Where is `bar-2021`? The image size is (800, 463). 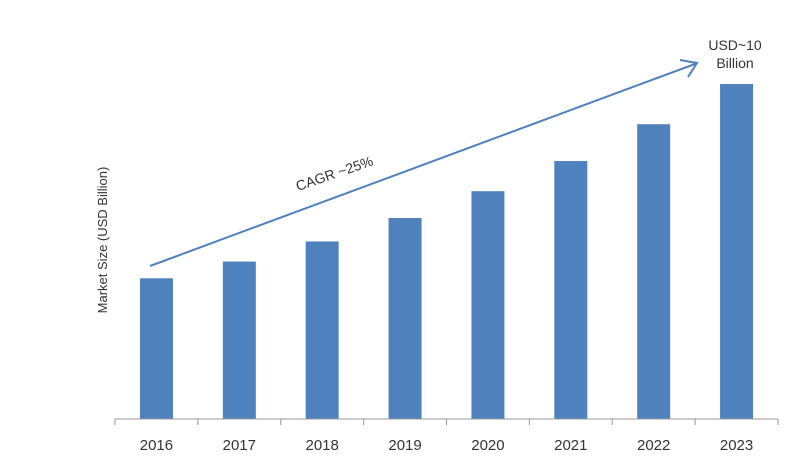 bar-2021 is located at coordinates (571, 290).